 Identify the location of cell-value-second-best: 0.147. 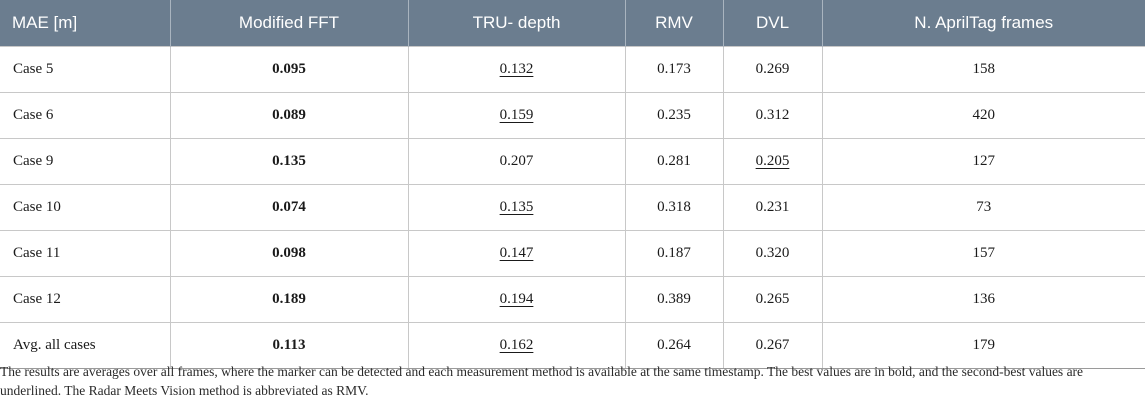
(516, 253).